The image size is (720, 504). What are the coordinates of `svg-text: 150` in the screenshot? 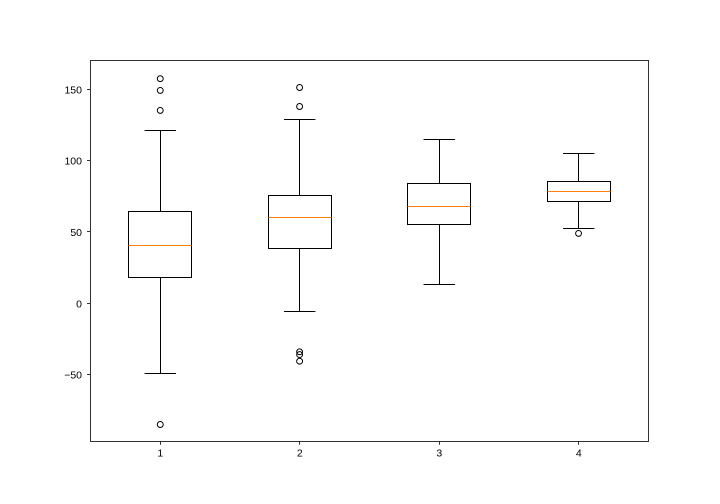 It's located at (73, 90).